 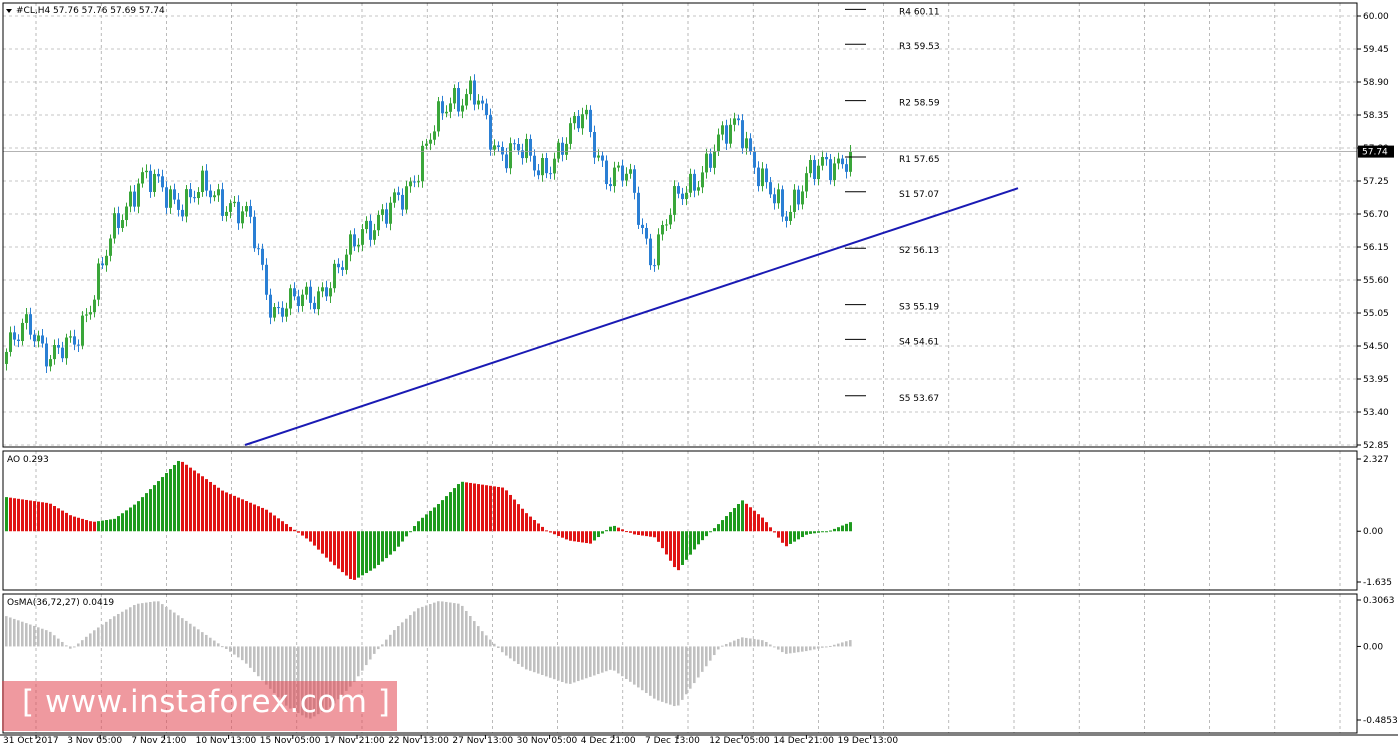 What do you see at coordinates (608, 741) in the screenshot?
I see `x-tick-label: 4 Dec 21:00` at bounding box center [608, 741].